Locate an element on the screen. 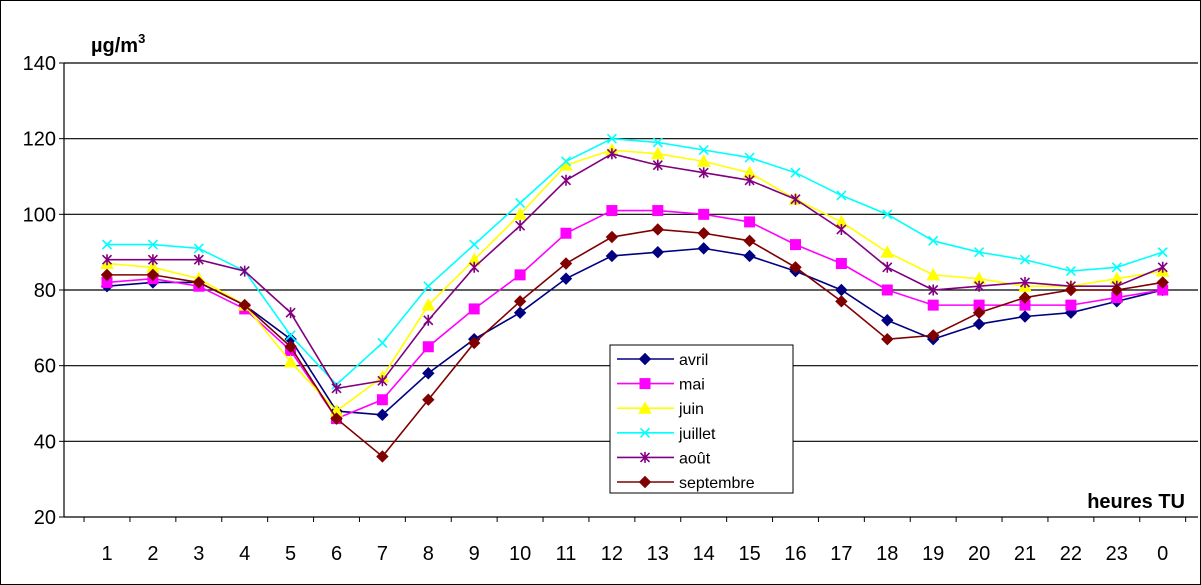 The height and width of the screenshot is (585, 1201). x-tick-label: 9 is located at coordinates (474, 554).